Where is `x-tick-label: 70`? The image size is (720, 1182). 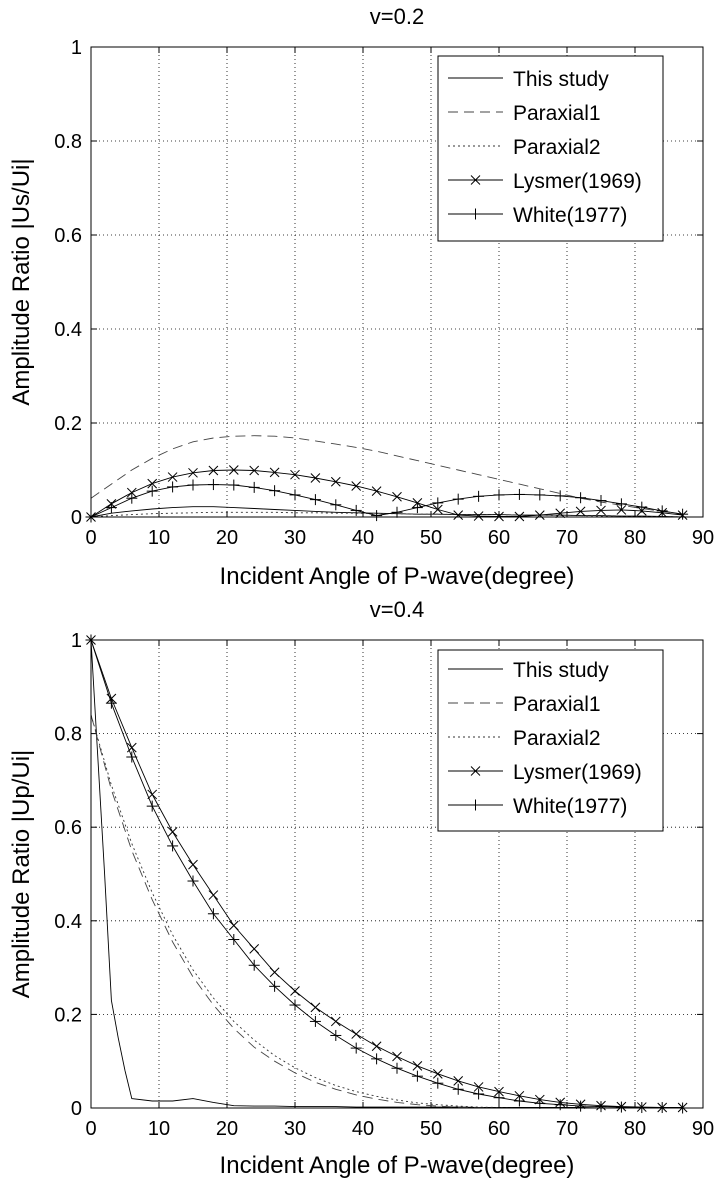
x-tick-label: 70 is located at coordinates (567, 1129).